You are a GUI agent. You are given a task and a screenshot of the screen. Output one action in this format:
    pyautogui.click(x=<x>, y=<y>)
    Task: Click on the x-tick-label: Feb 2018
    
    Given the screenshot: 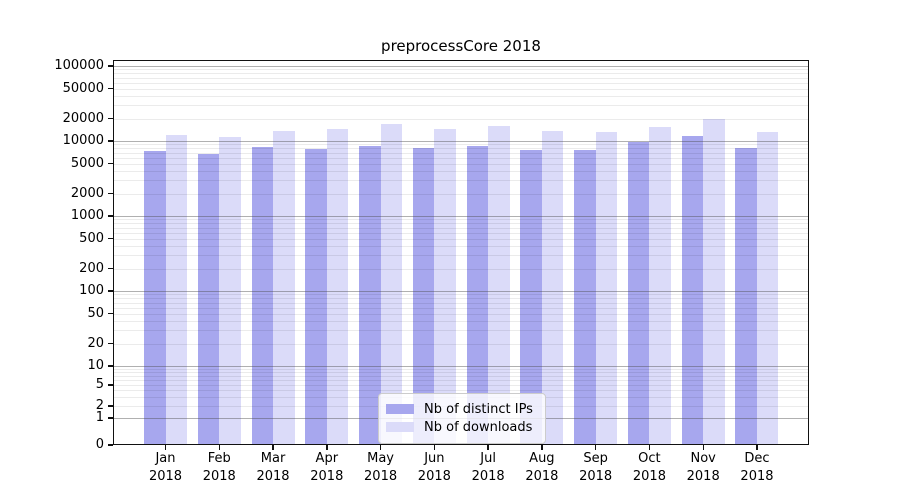 What is the action you would take?
    pyautogui.click(x=219, y=467)
    